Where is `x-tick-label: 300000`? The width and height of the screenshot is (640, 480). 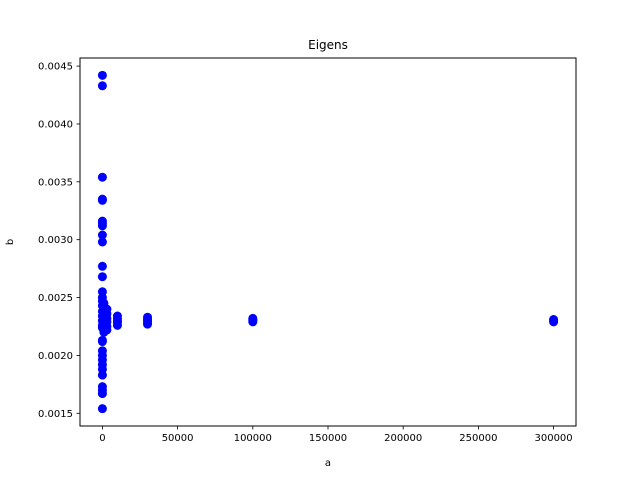 x-tick-label: 300000 is located at coordinates (553, 438).